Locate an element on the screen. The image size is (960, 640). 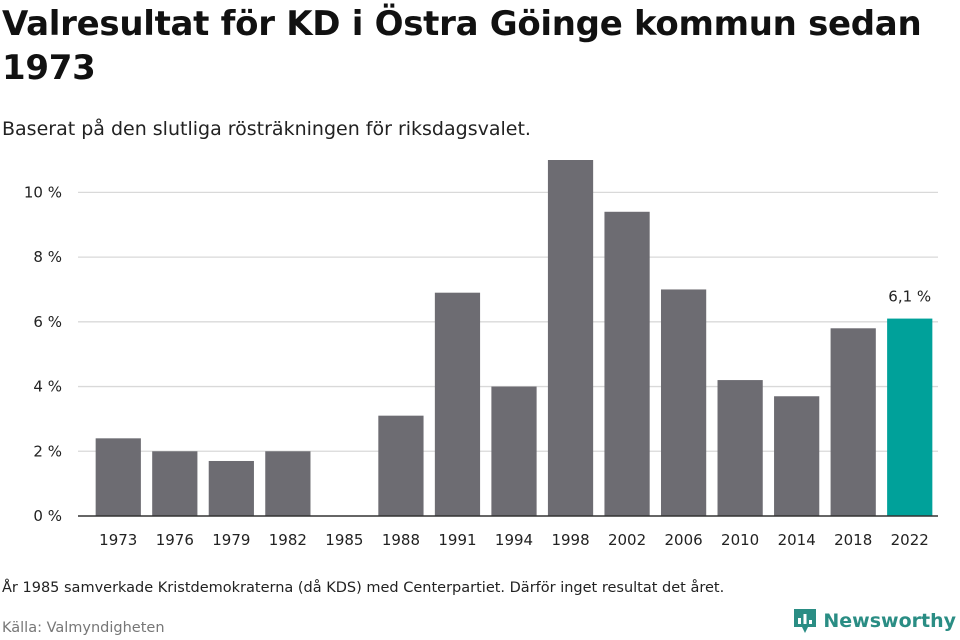
bar-1979 is located at coordinates (231, 488).